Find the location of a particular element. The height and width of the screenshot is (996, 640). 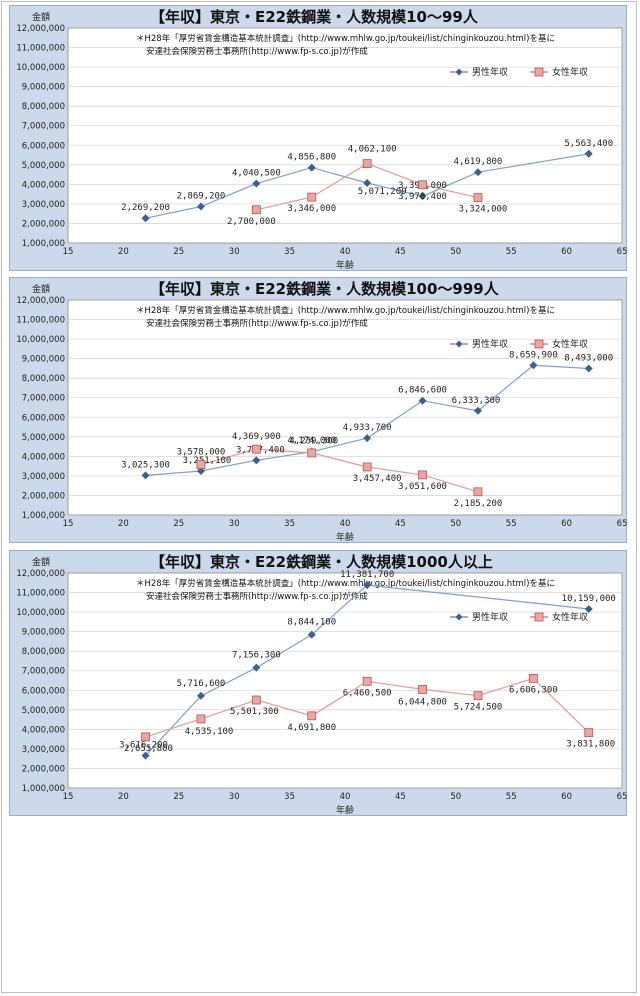

data-label: 5,071,200 is located at coordinates (382, 192).